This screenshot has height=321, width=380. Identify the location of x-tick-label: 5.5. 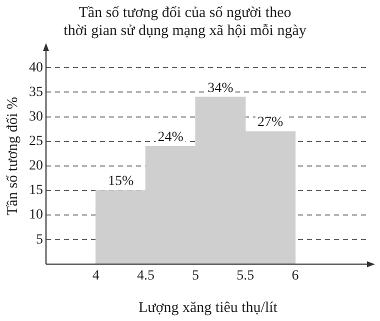
(245, 276).